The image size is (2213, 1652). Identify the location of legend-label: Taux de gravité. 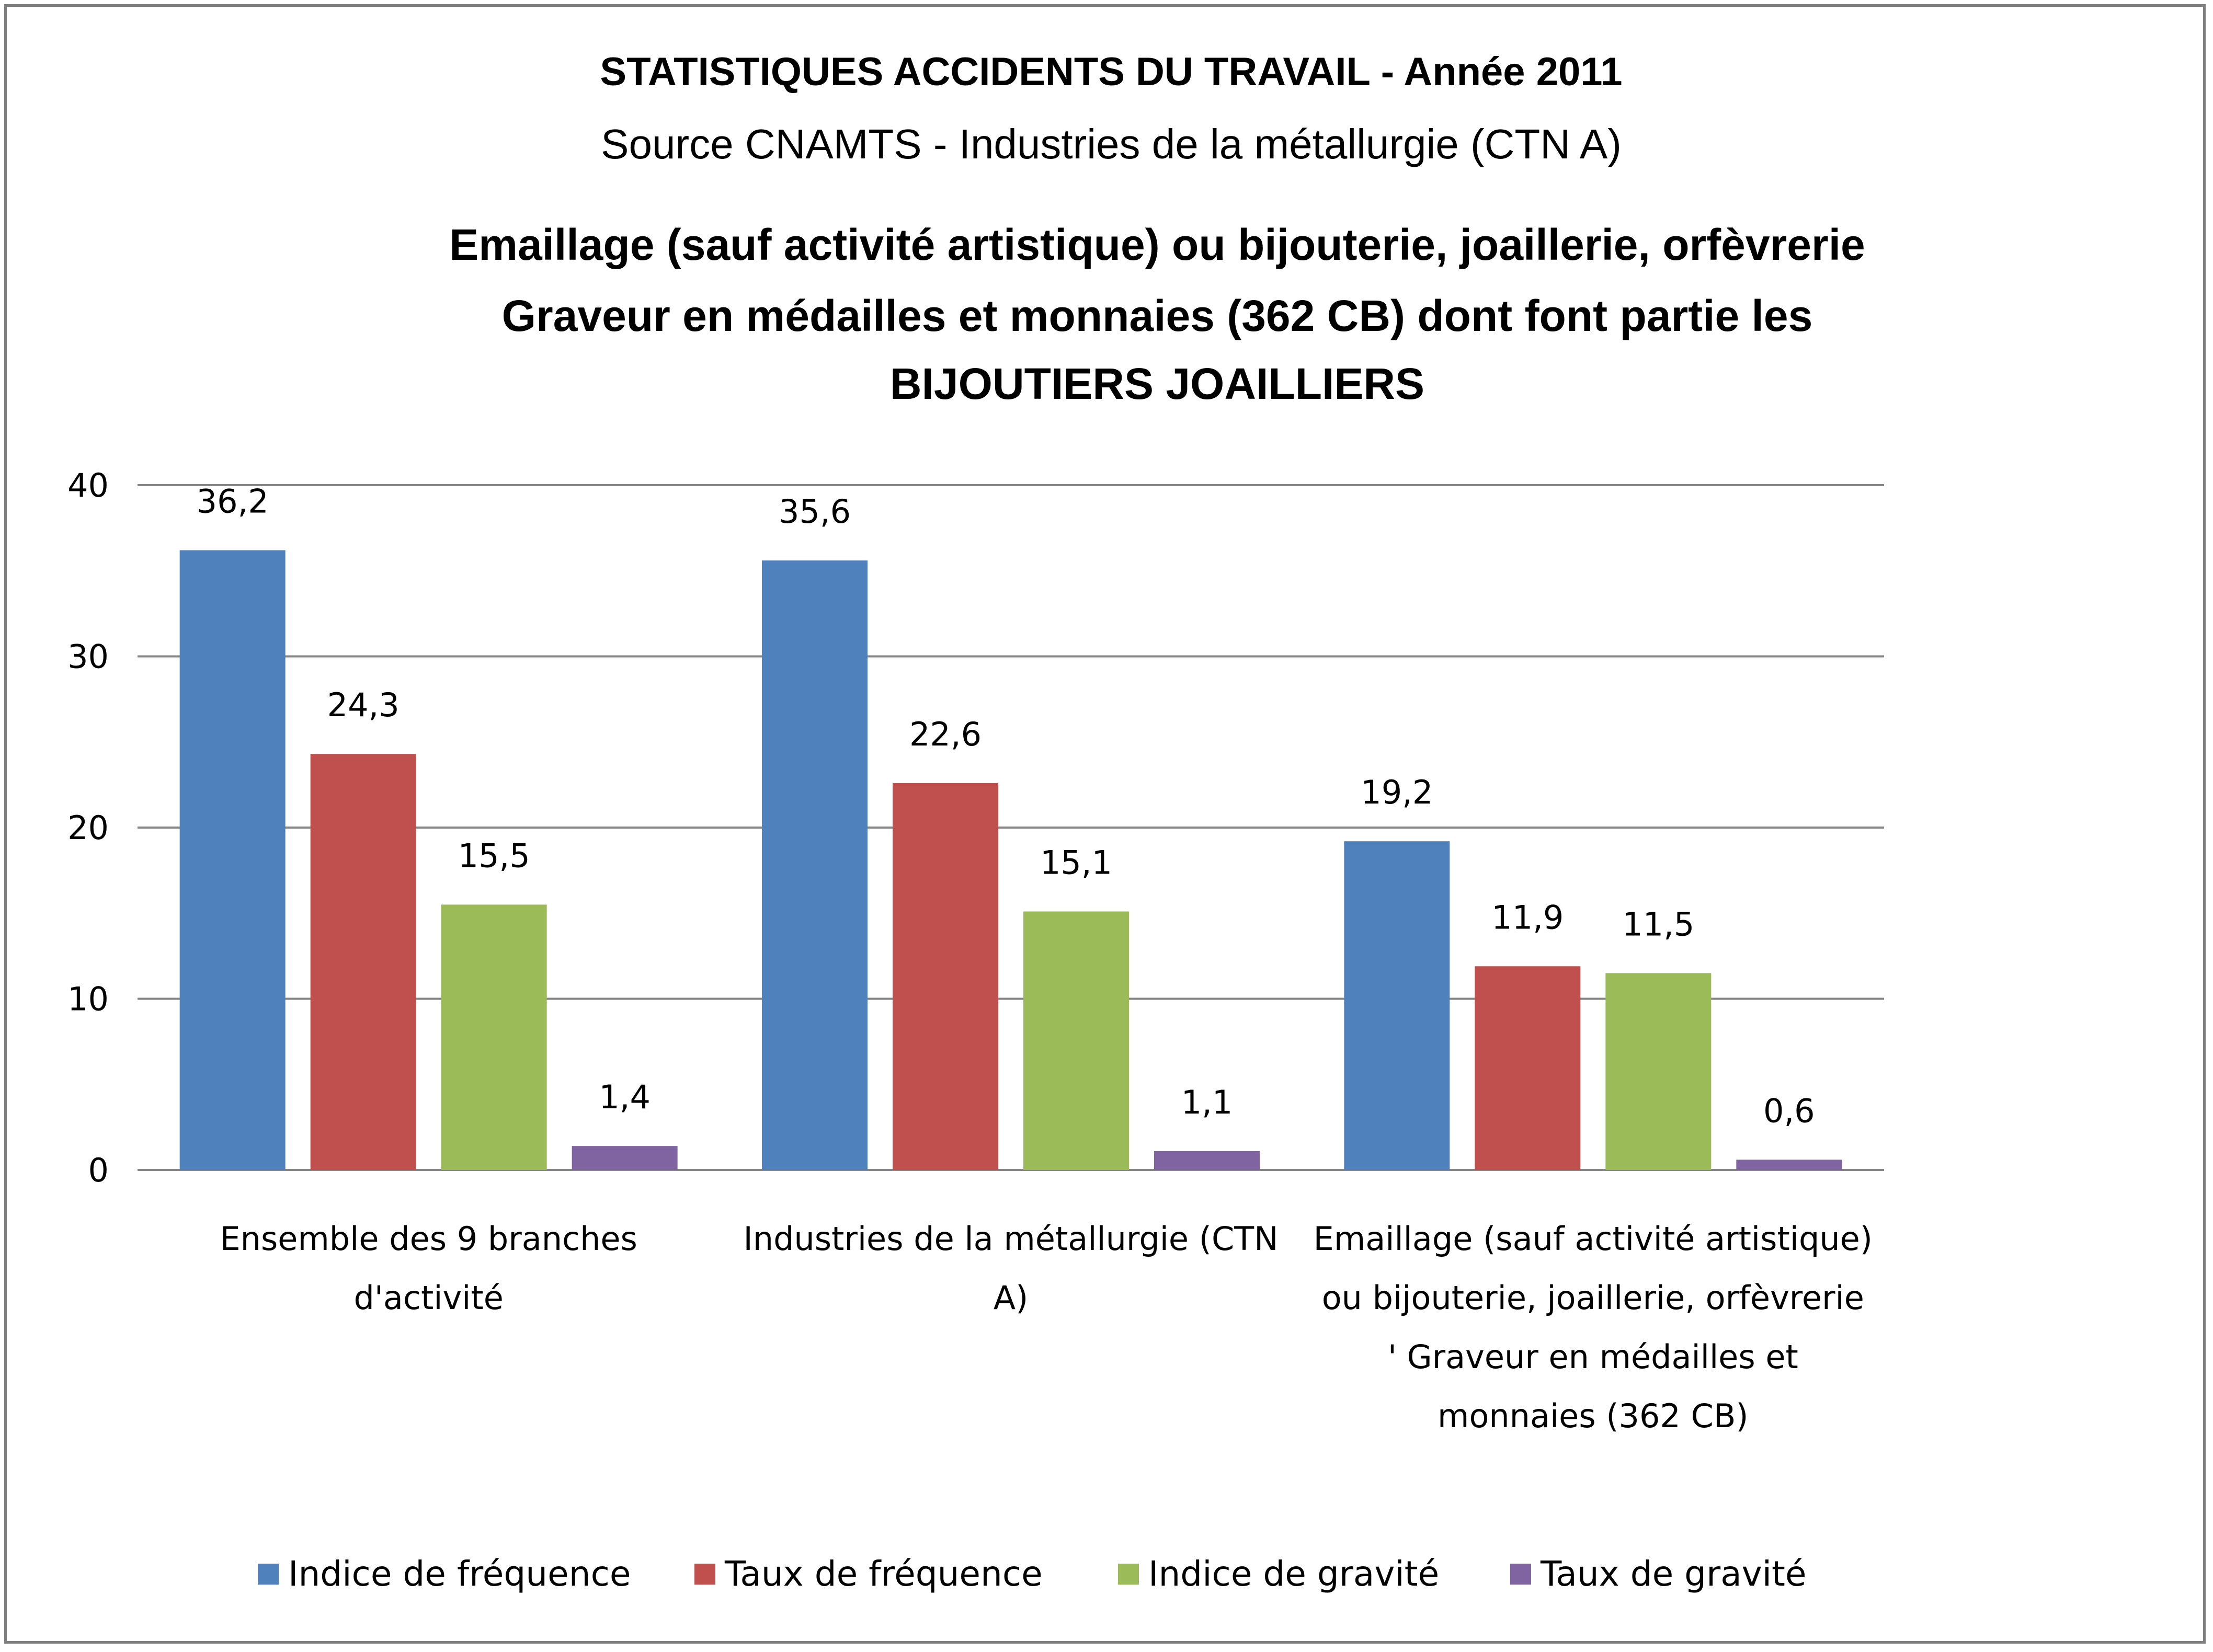
(1674, 1574).